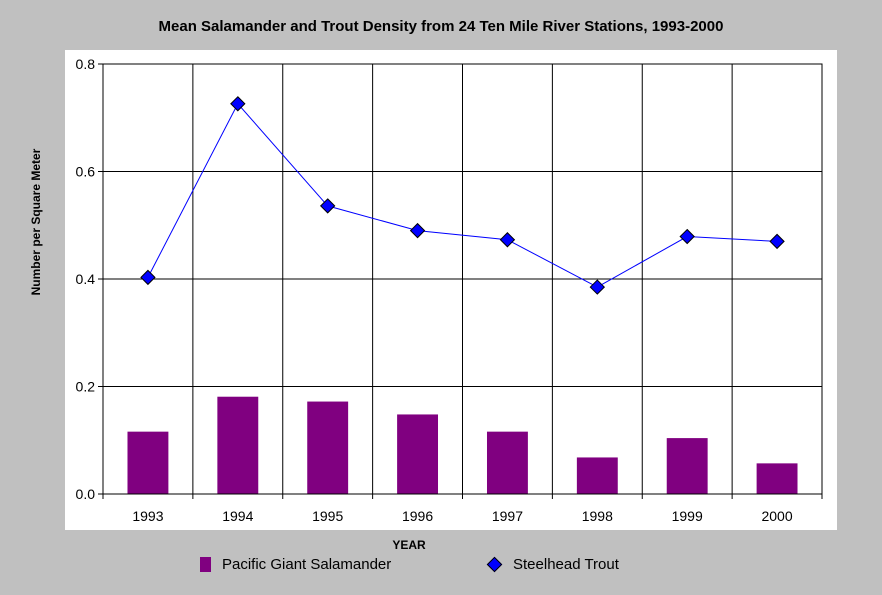 The width and height of the screenshot is (882, 595). What do you see at coordinates (307, 564) in the screenshot?
I see `legend-label-salamander: Pacific Giant Salamander` at bounding box center [307, 564].